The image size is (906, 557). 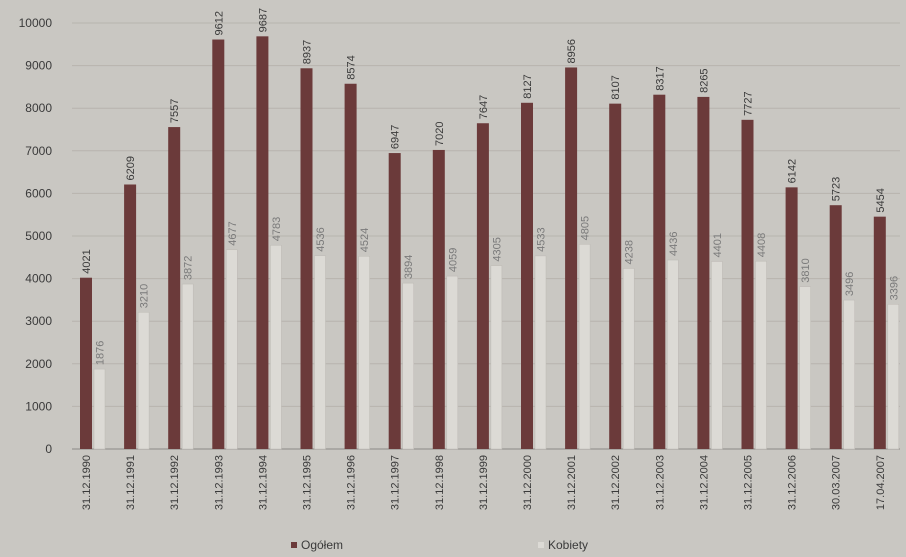 What do you see at coordinates (38, 236) in the screenshot?
I see `y-tick-label: 5000` at bounding box center [38, 236].